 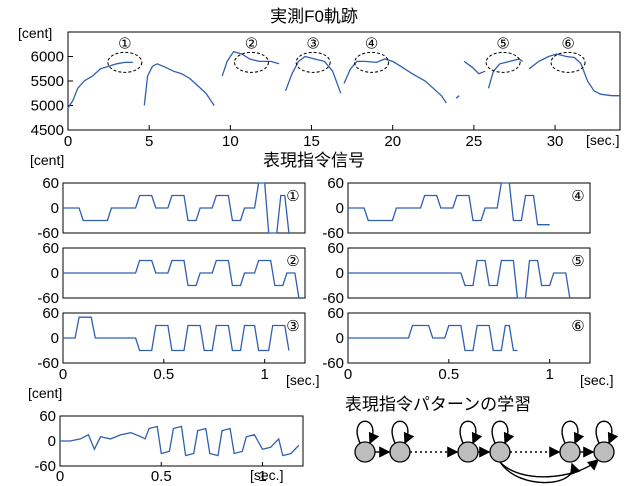 What do you see at coordinates (266, 475) in the screenshot?
I see `bottom-x-unit: [sec.]` at bounding box center [266, 475].